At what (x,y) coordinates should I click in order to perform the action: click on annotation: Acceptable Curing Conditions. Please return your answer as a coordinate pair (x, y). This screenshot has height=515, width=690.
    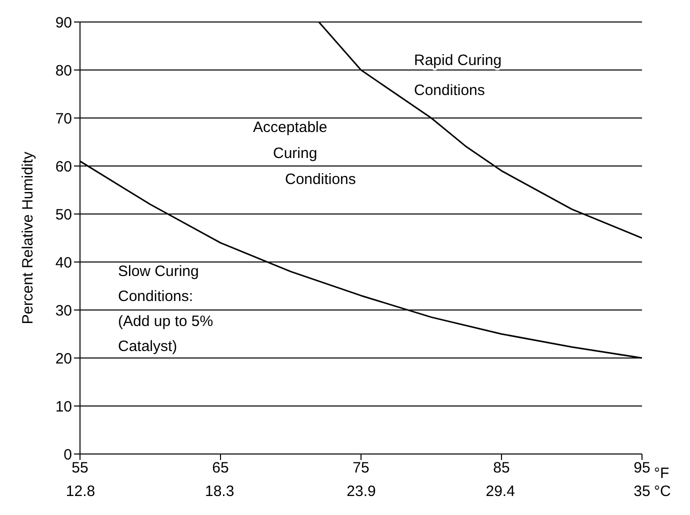
    Looking at the image, I should click on (304, 153).